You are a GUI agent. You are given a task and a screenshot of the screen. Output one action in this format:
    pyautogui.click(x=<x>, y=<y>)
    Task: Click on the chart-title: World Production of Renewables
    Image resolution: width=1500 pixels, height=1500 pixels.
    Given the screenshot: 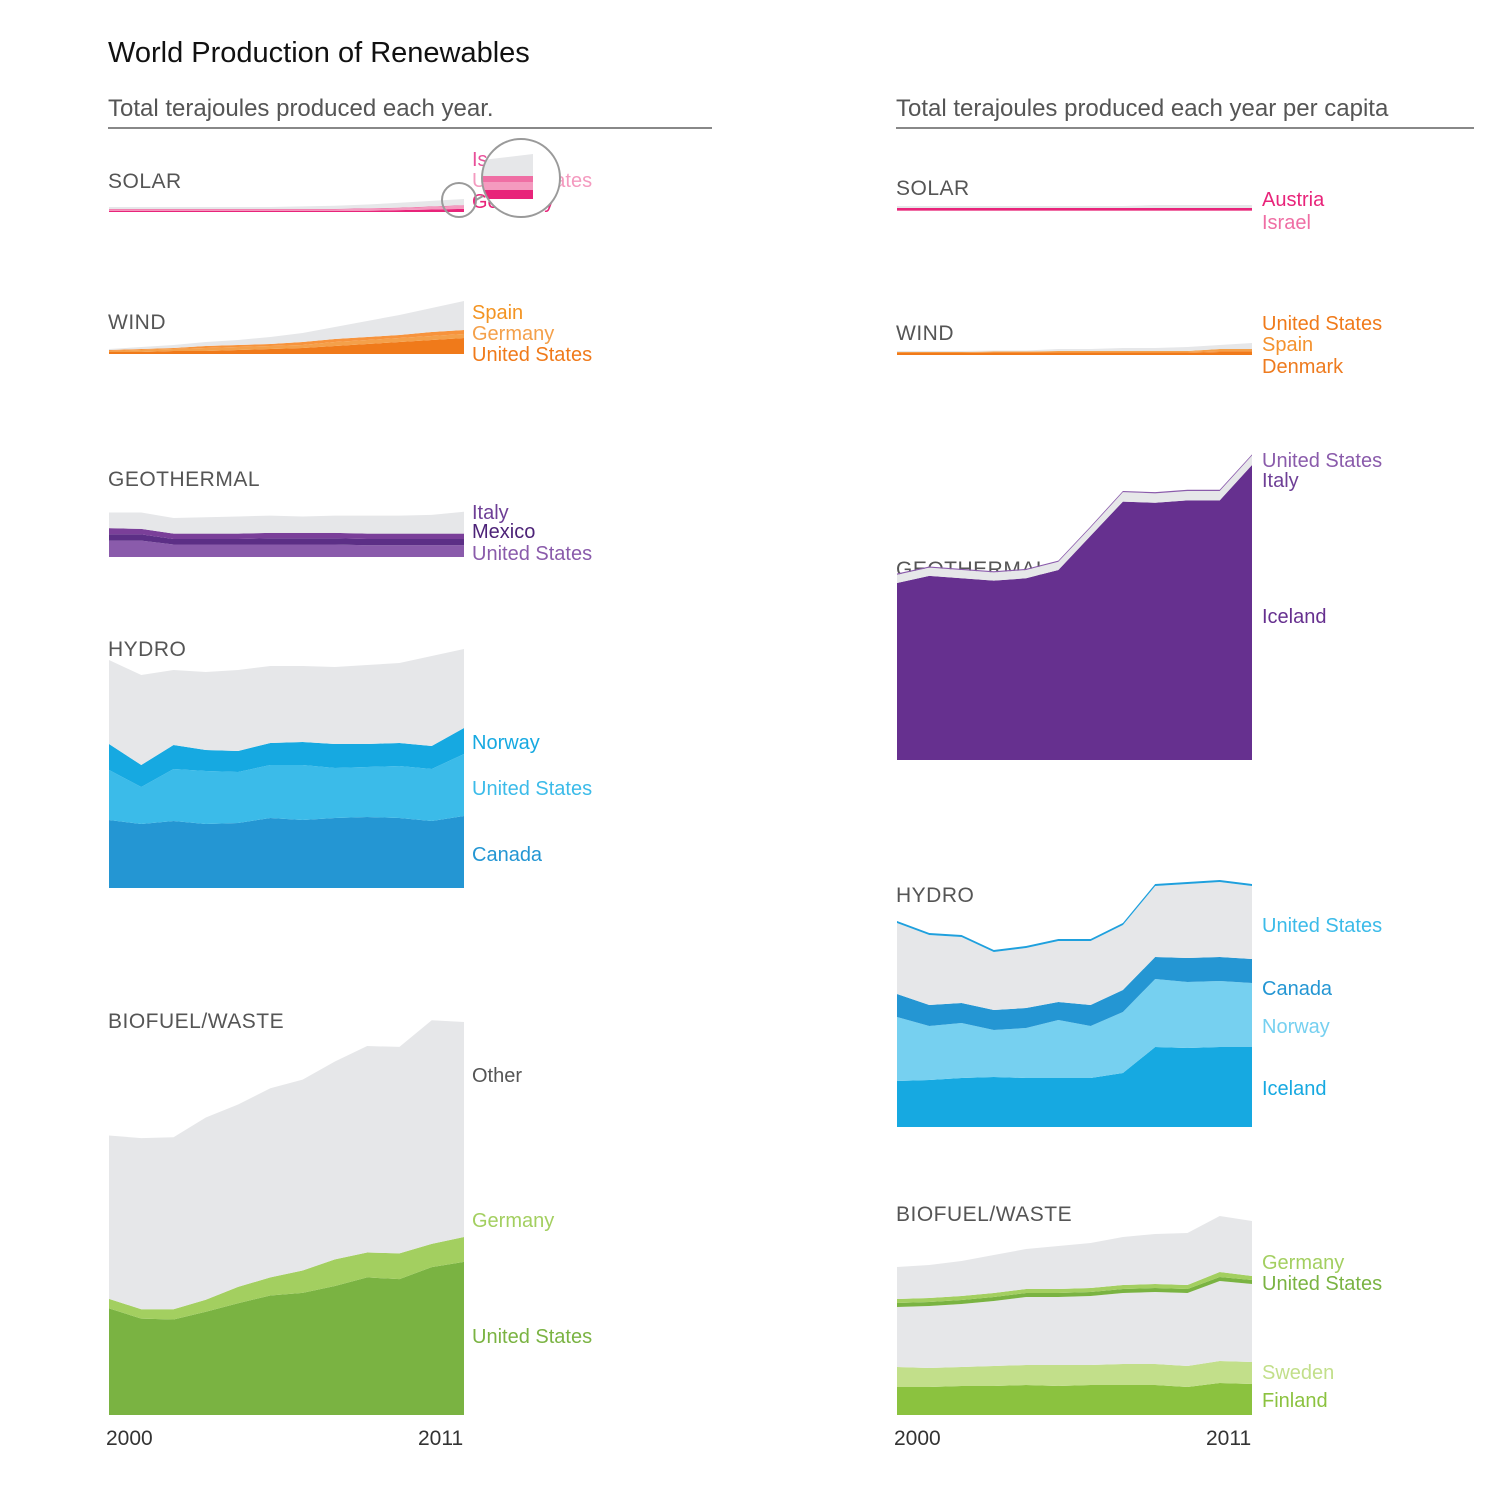 What is the action you would take?
    pyautogui.click(x=319, y=53)
    